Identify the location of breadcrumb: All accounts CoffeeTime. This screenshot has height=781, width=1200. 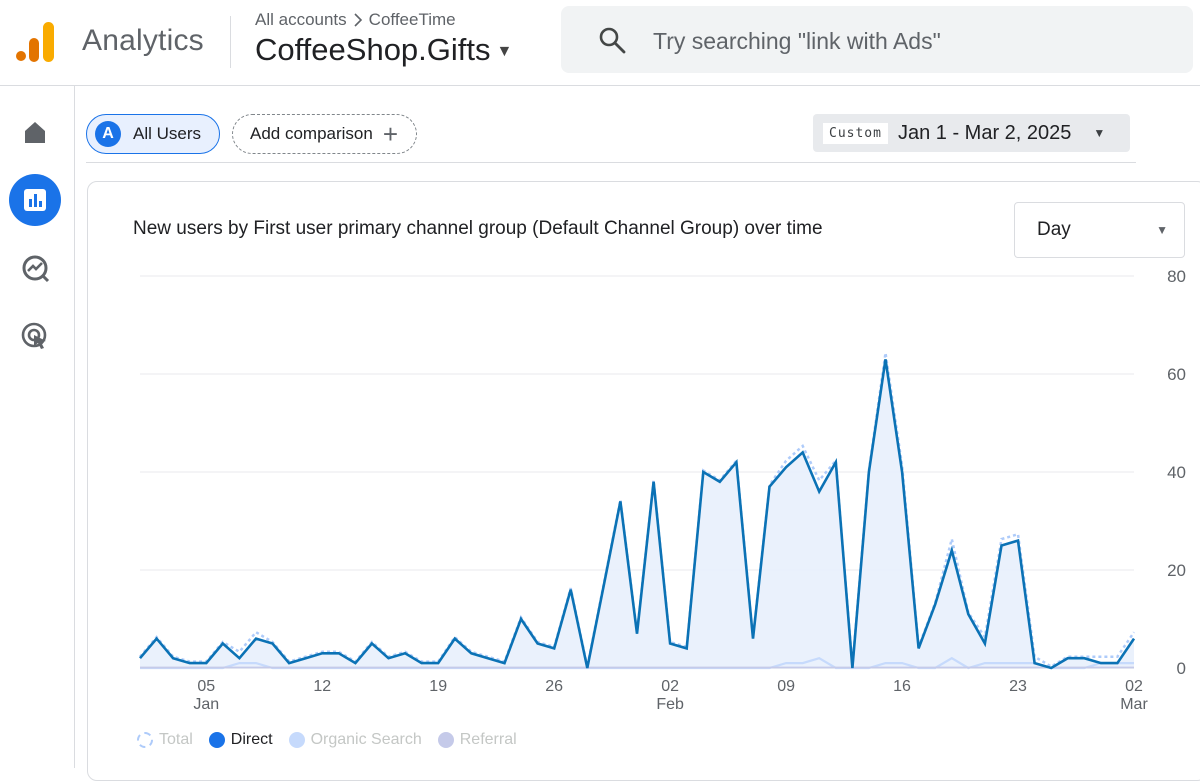
(355, 20).